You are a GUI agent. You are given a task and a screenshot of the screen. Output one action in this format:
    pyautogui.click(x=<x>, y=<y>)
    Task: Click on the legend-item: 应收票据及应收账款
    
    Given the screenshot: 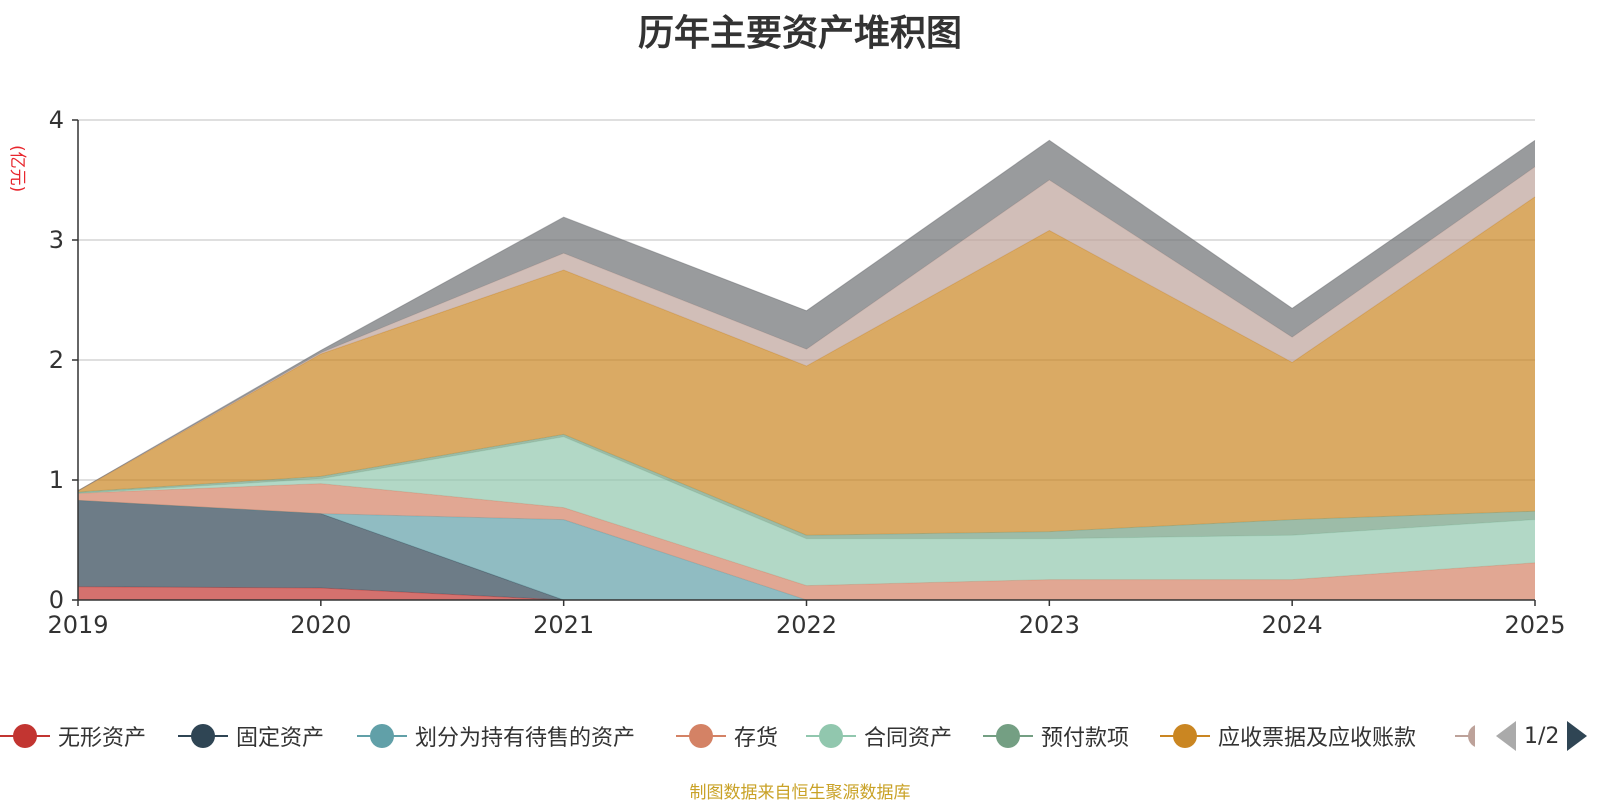 What is the action you would take?
    pyautogui.click(x=1288, y=736)
    